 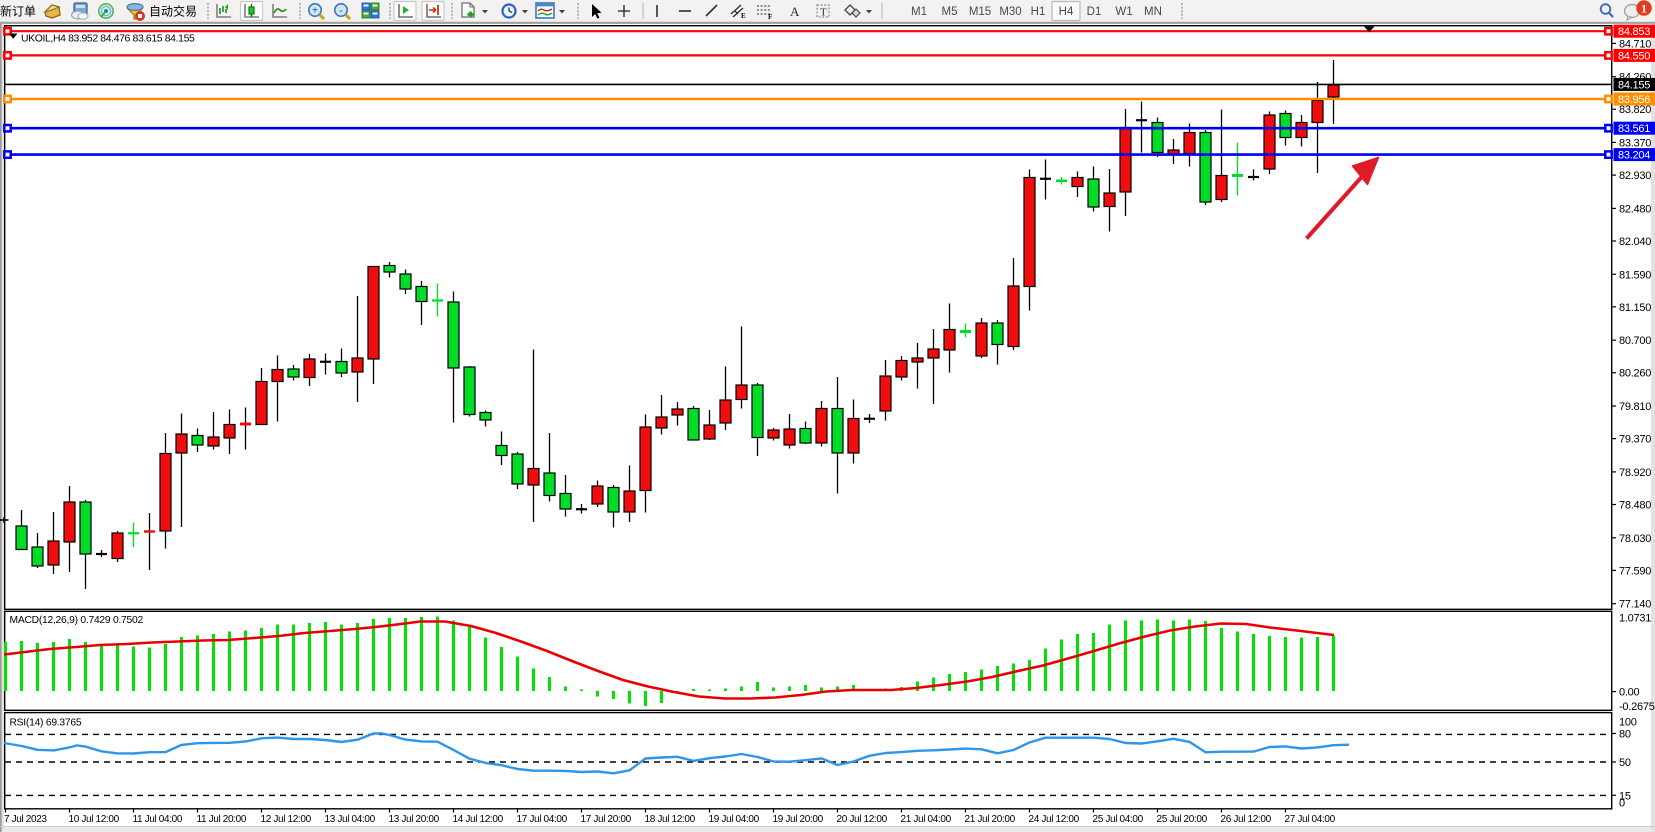 I want to click on svg-text: 78.030, so click(x=1635, y=539).